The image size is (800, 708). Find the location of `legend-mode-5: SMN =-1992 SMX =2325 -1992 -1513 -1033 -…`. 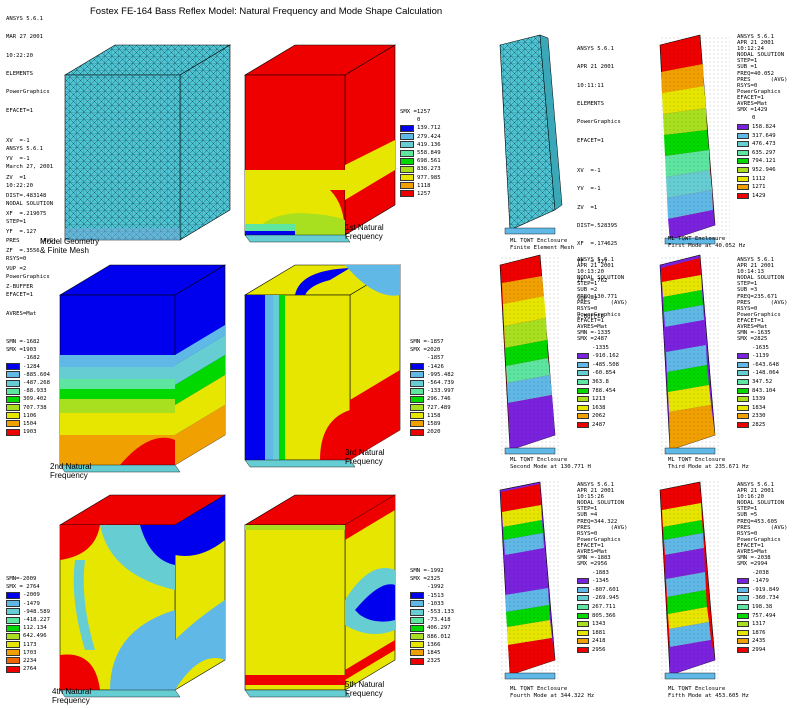

legend-mode-5: SMN =-1992 SMX =2325 -1992 -1513 -1033 -… is located at coordinates (432, 616).